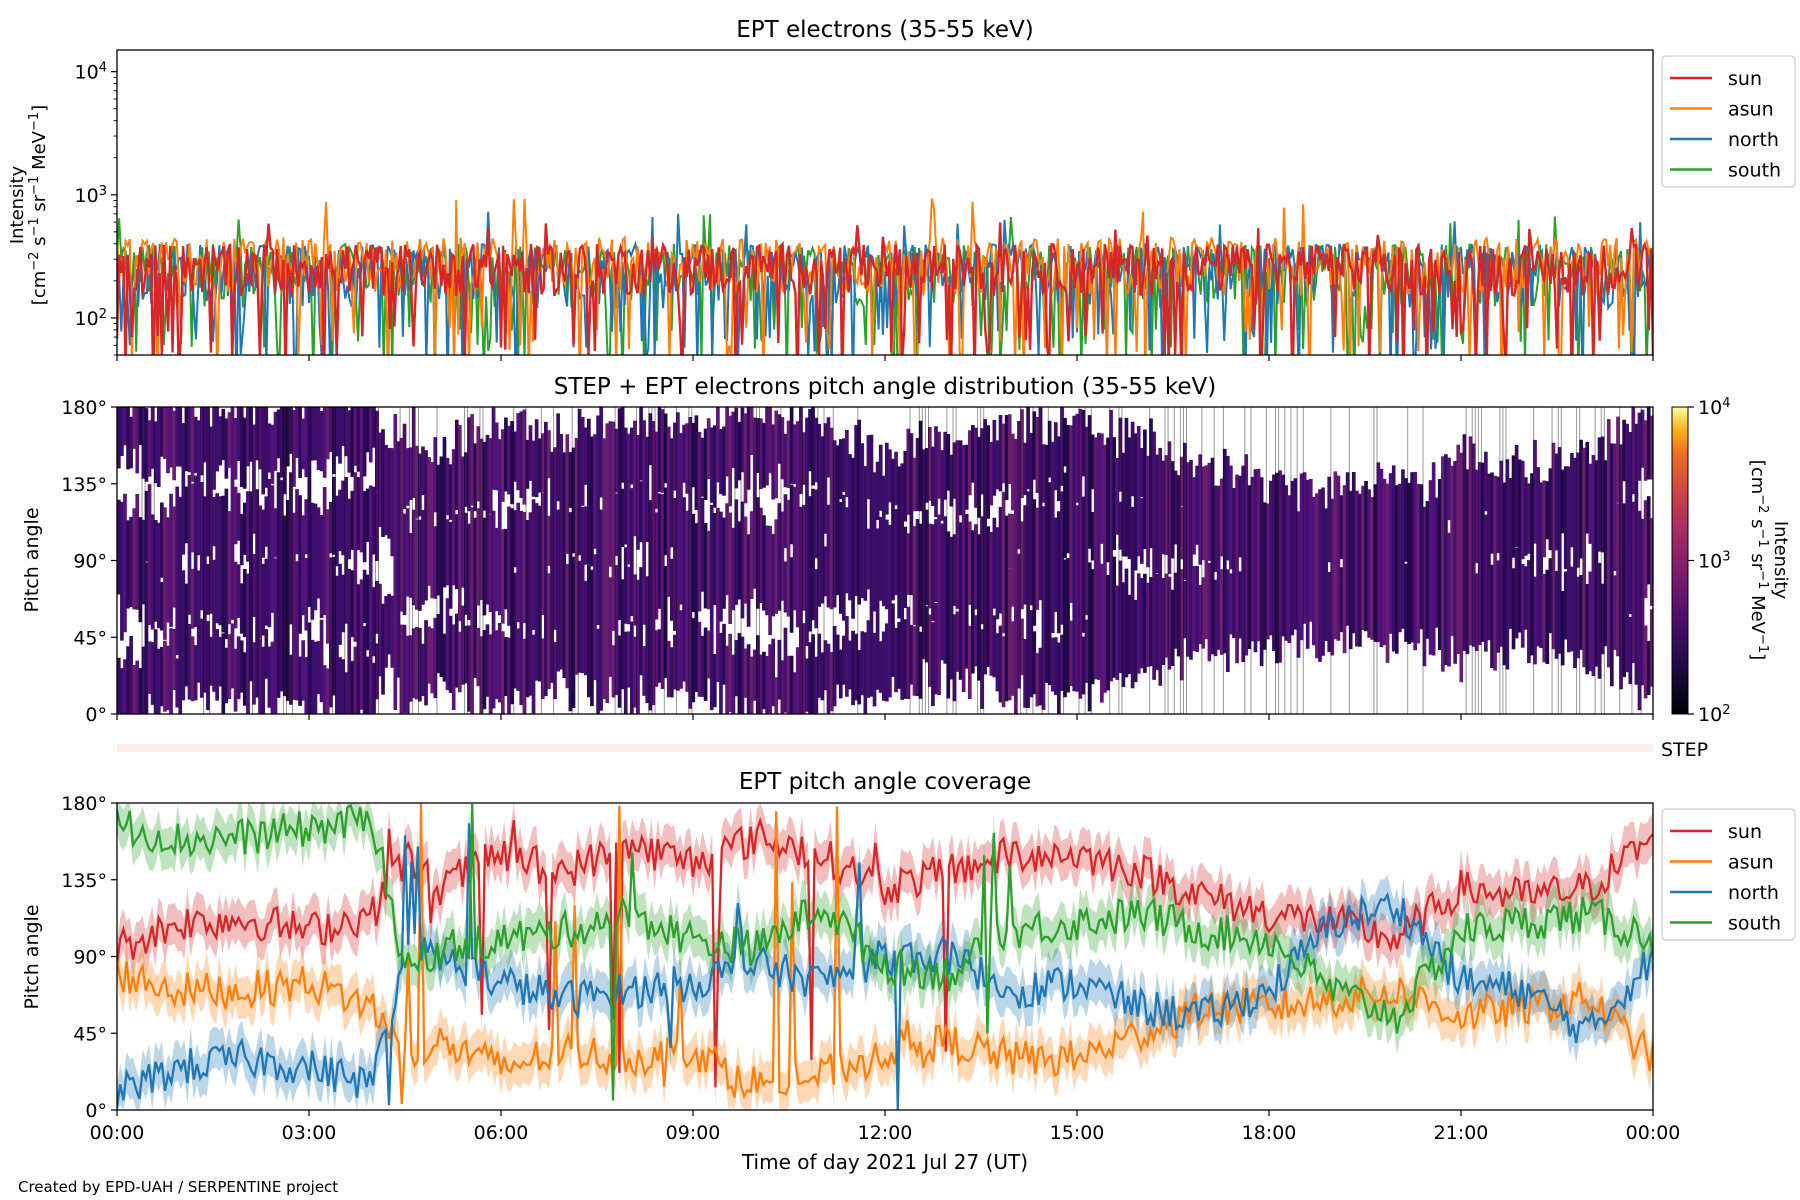 The height and width of the screenshot is (1200, 1800). What do you see at coordinates (32, 559) in the screenshot?
I see `panel2-ylabel: Pitch angle` at bounding box center [32, 559].